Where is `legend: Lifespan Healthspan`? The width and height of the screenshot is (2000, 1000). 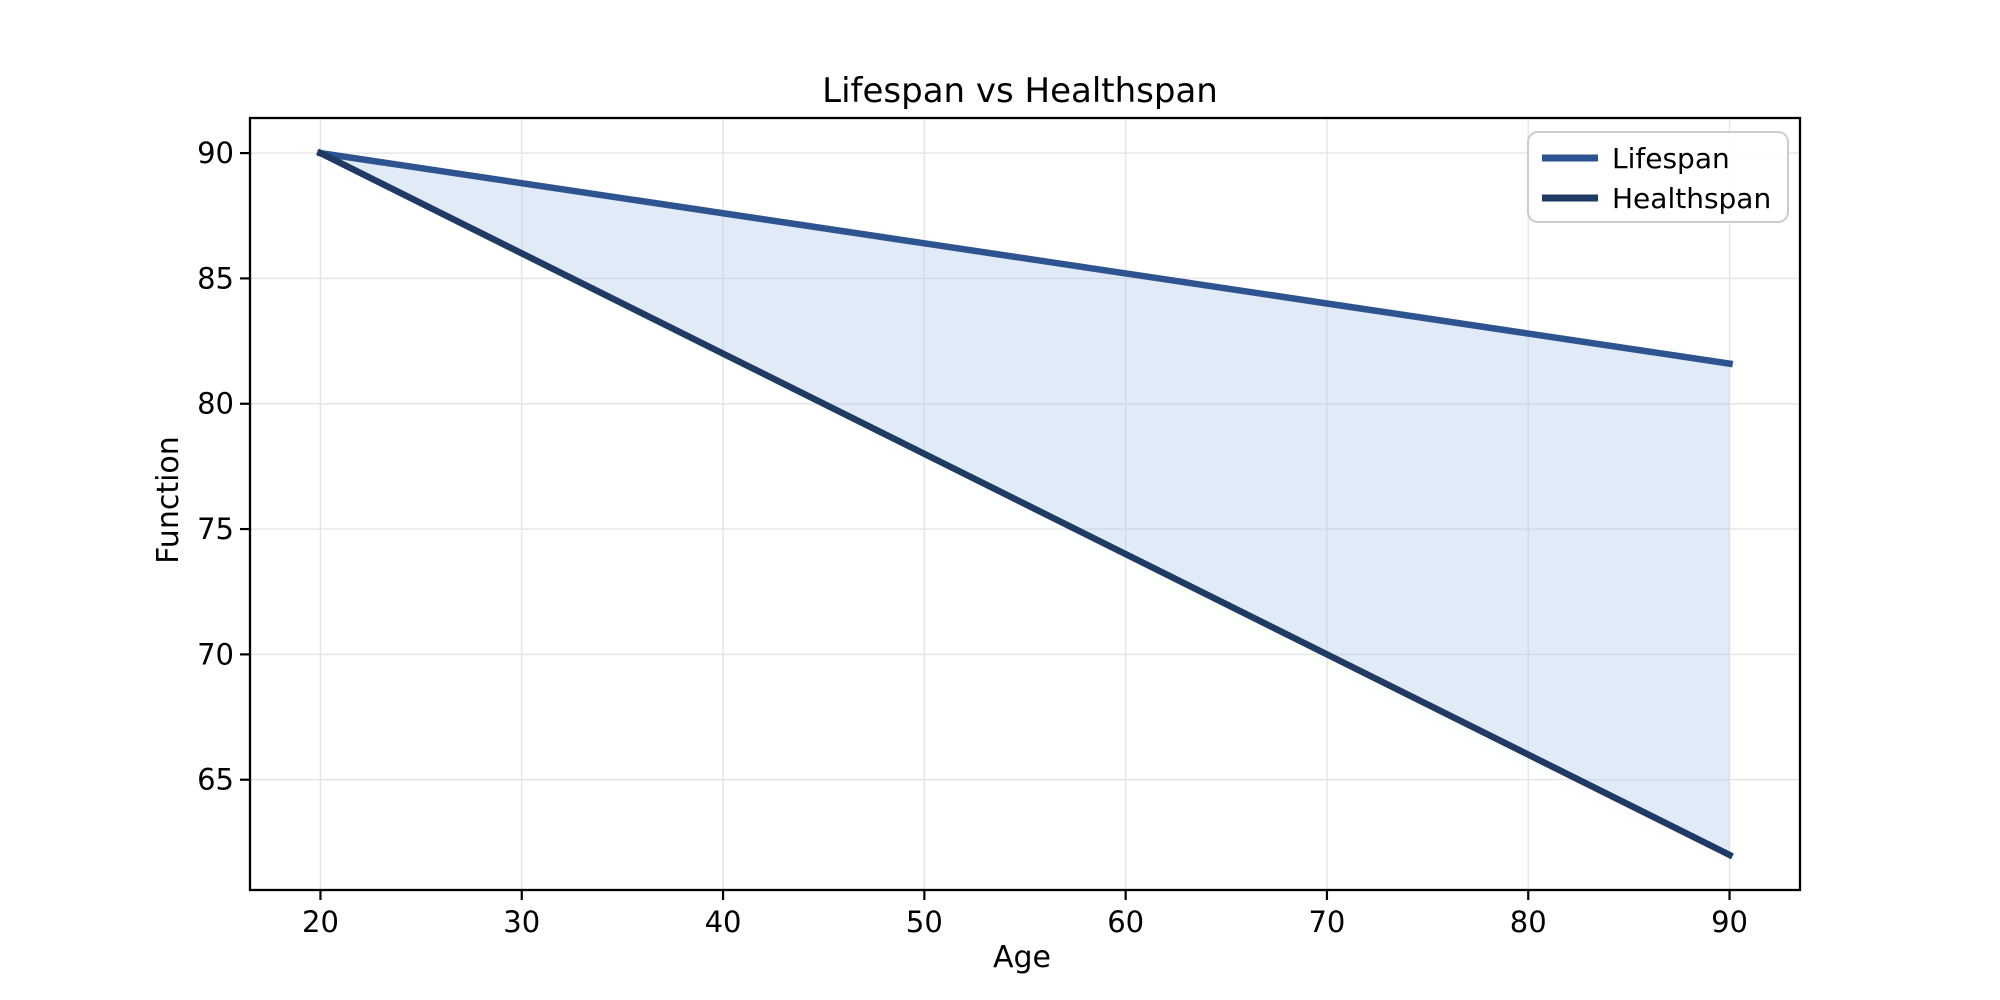 legend: Lifespan Healthspan is located at coordinates (1658, 177).